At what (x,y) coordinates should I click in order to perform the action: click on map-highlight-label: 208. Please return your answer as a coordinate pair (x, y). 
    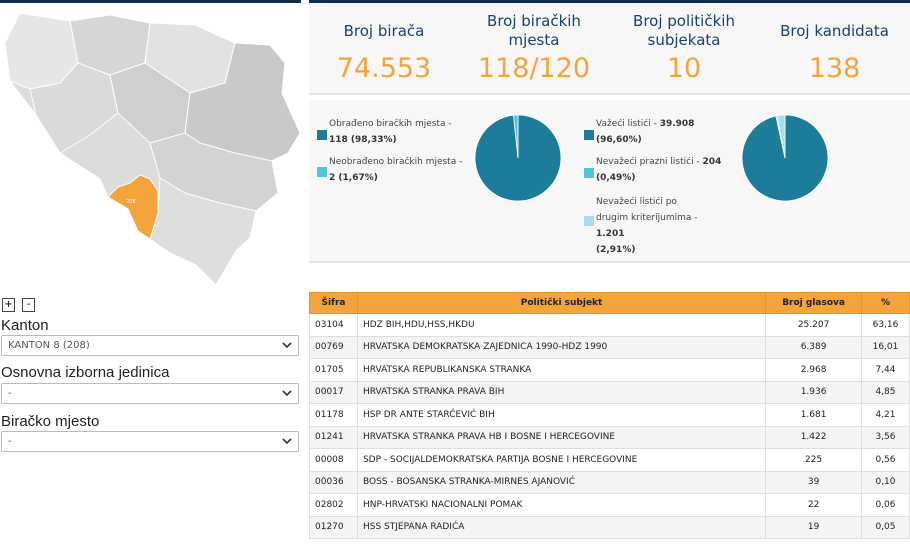
    Looking at the image, I should click on (131, 202).